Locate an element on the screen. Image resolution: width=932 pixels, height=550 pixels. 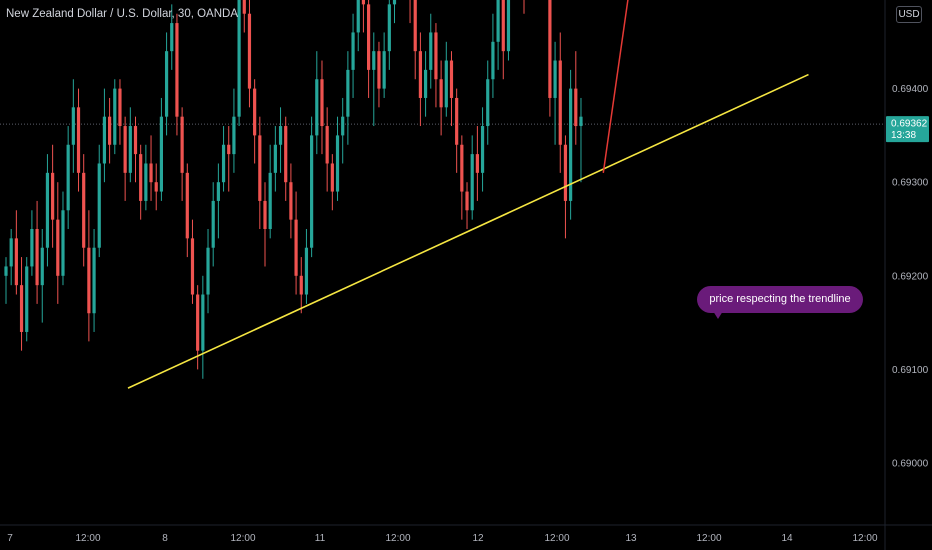
time-tick-label: 7 is located at coordinates (10, 538).